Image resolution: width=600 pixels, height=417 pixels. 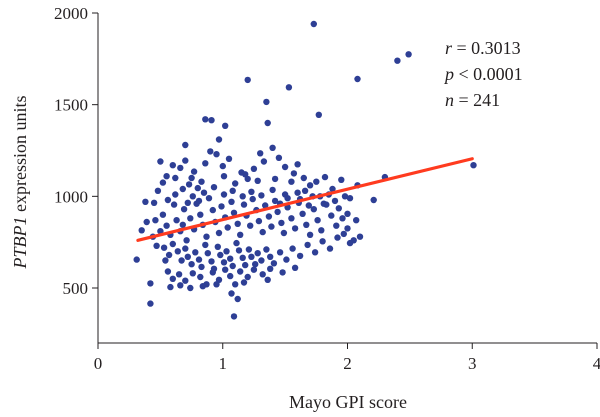 I want to click on y-tick-label: 500, so click(x=76, y=288).